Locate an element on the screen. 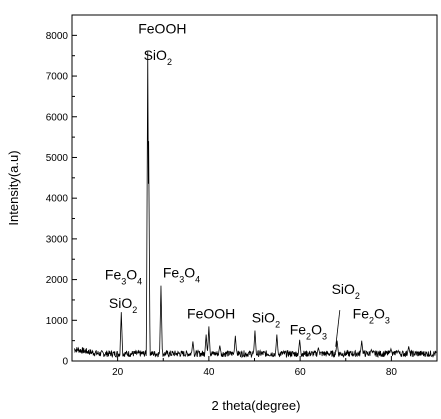  y-tick-label: 0 is located at coordinates (65, 362).